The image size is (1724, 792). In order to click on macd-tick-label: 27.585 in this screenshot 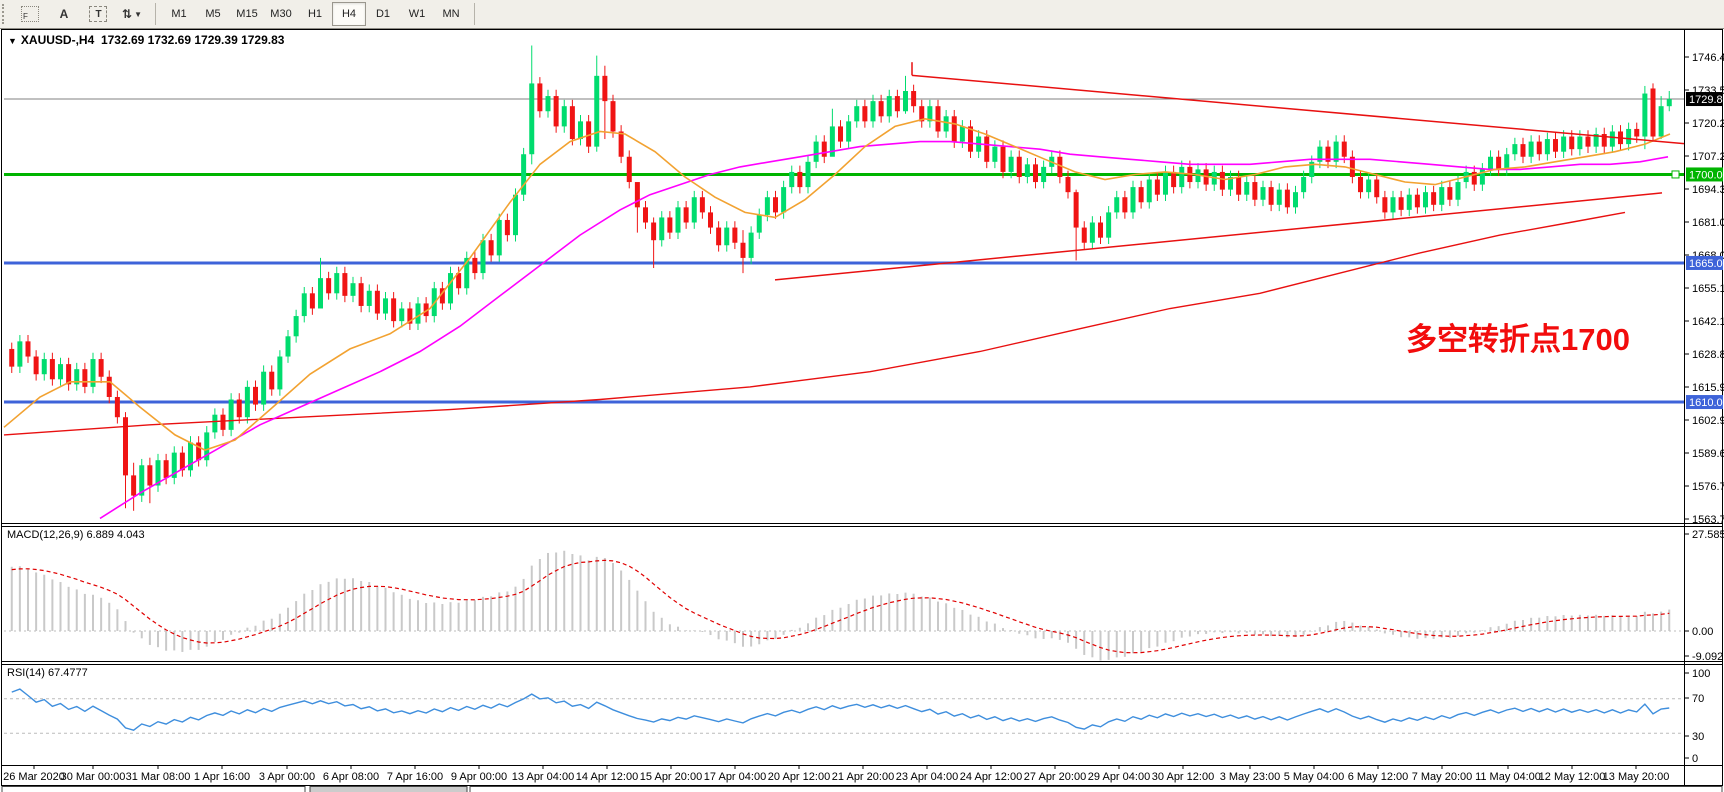, I will do `click(1708, 535)`.